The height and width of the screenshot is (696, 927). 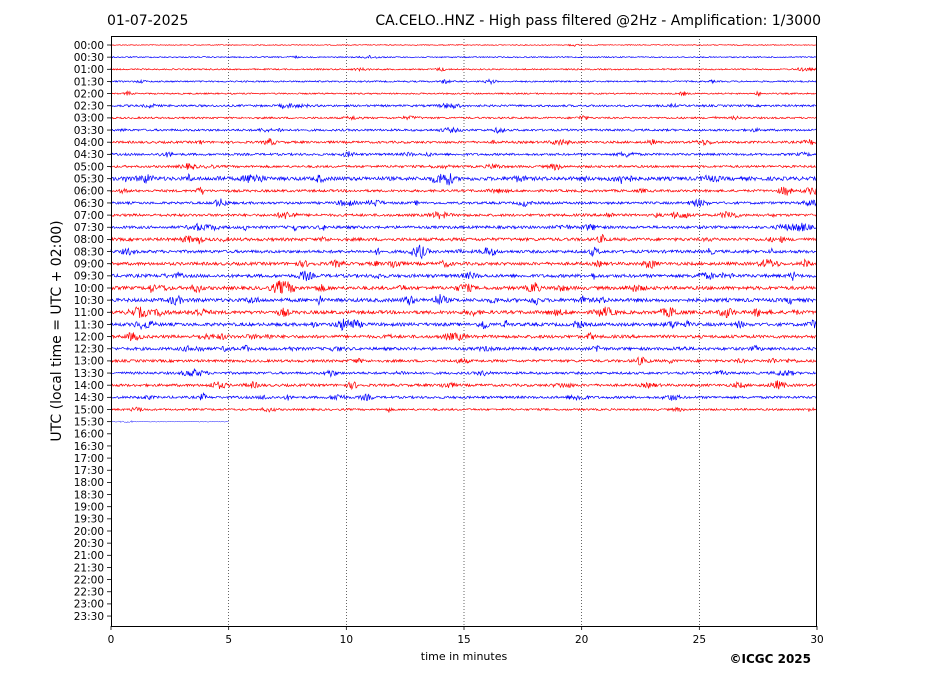 I want to click on y-tick-label: 03:30, so click(x=89, y=131).